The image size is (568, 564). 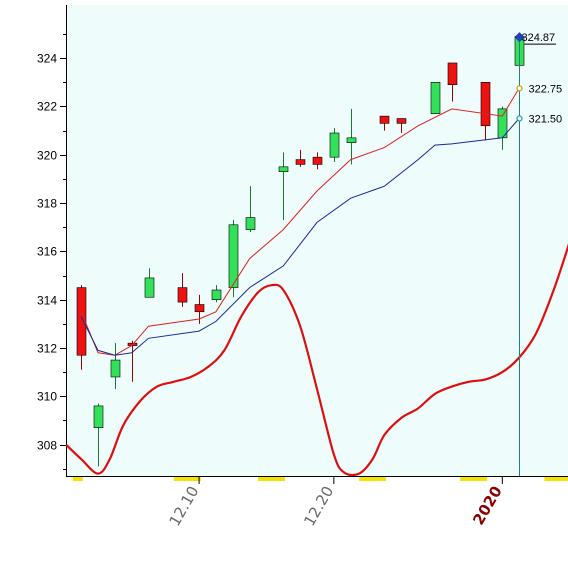 What do you see at coordinates (47, 397) in the screenshot?
I see `y-tick-label: 310` at bounding box center [47, 397].